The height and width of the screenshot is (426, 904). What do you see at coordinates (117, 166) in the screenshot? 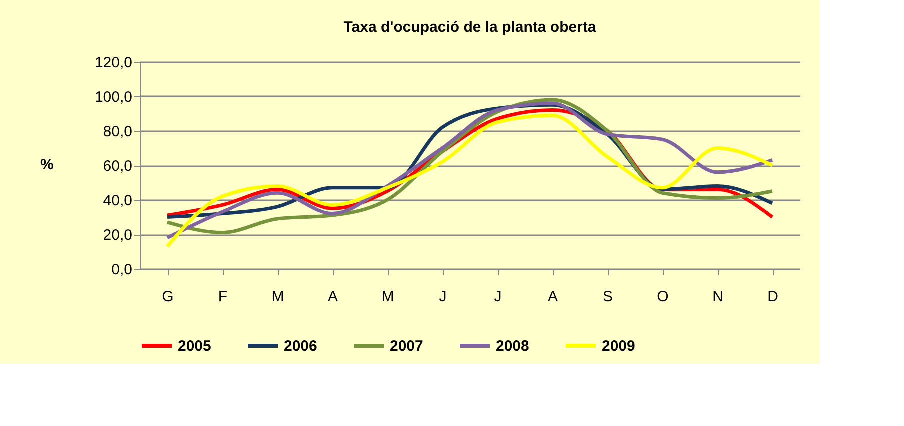
I see `y-tick-label: 60,0` at bounding box center [117, 166].